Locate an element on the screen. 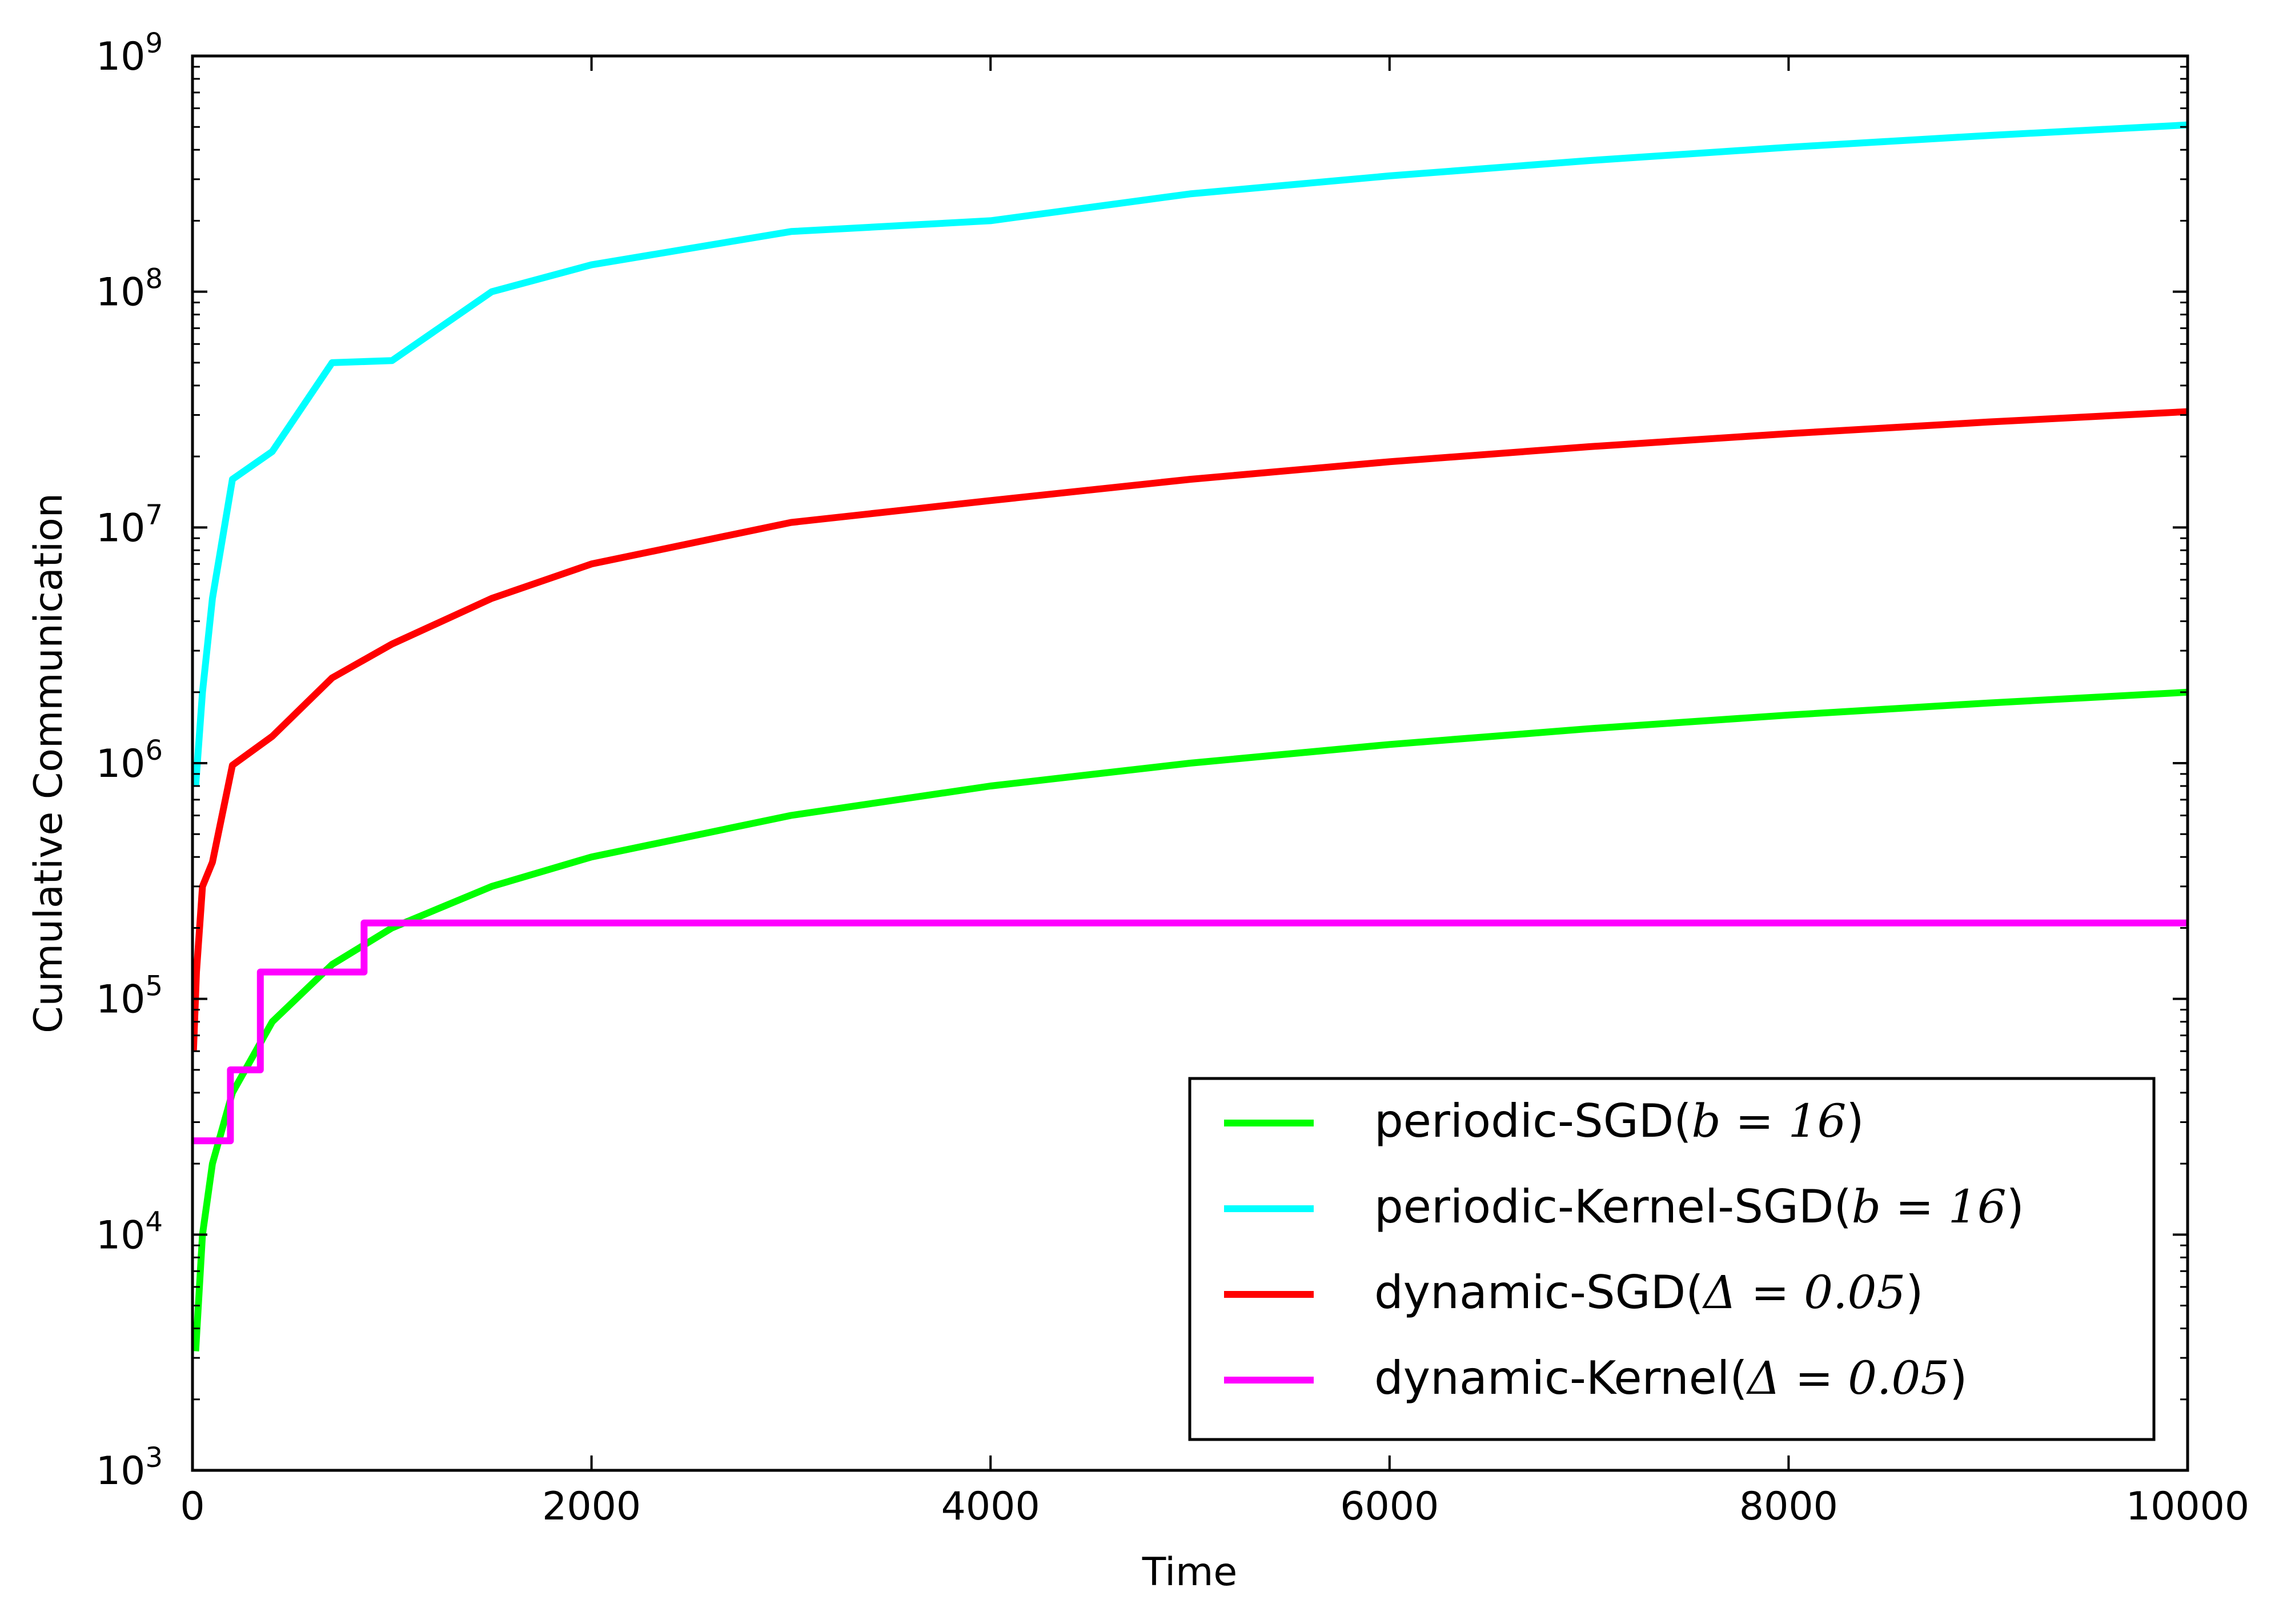  y-tick-label: 10⁸ is located at coordinates (129, 289).